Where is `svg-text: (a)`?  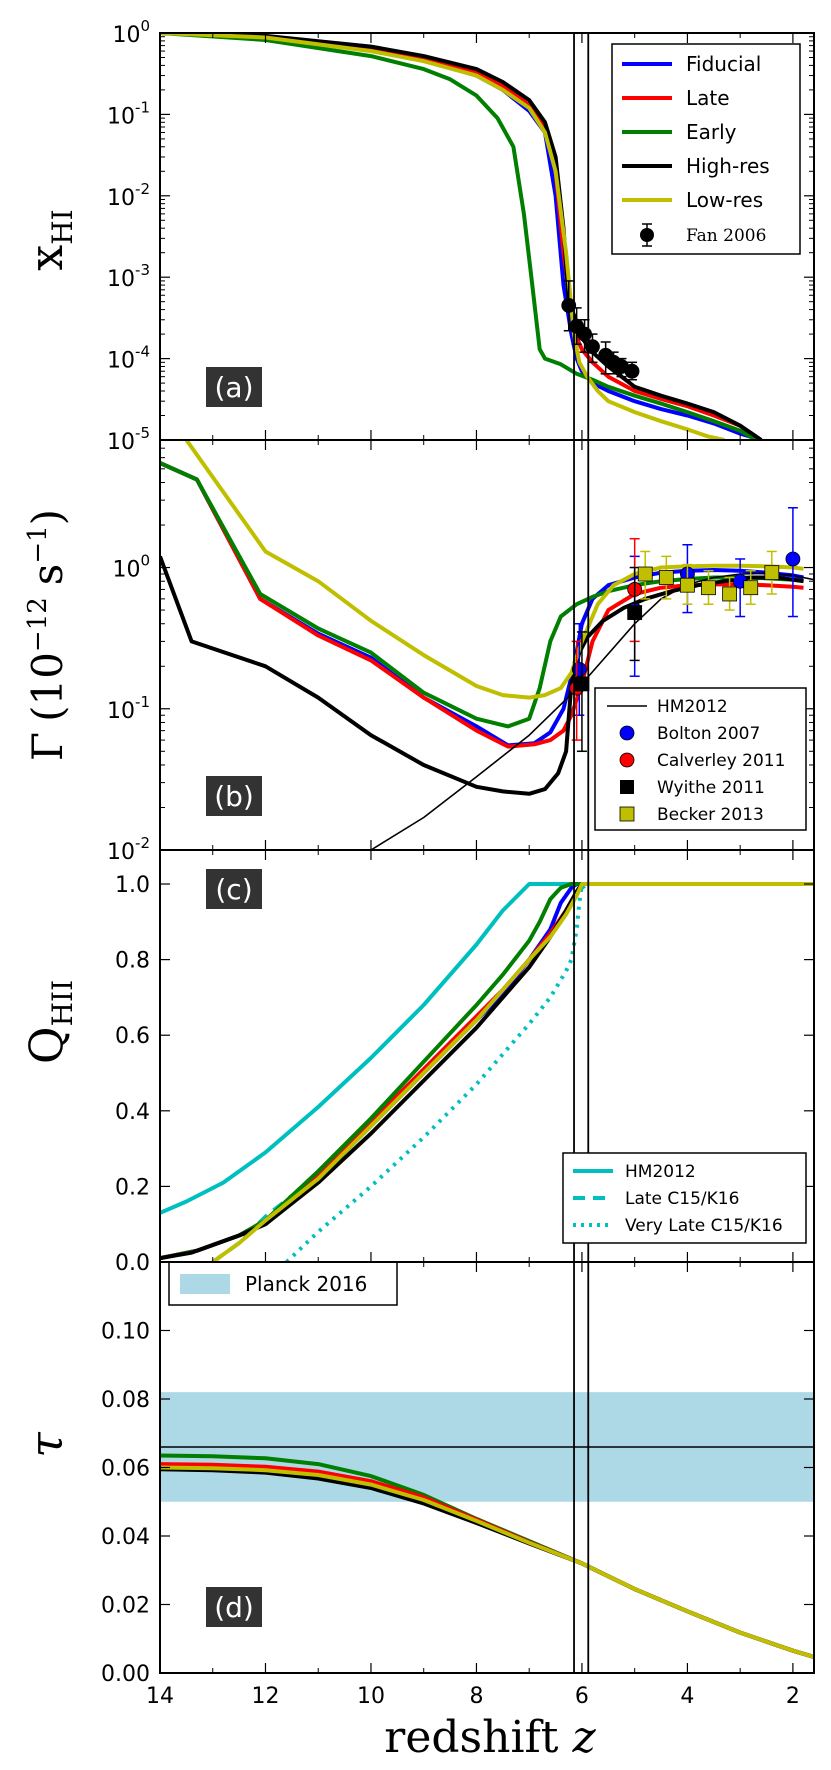
svg-text: (a) is located at coordinates (233, 387).